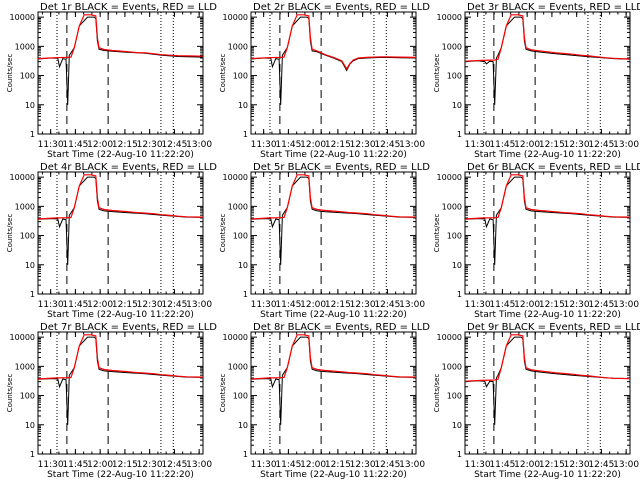 The image size is (640, 480). What do you see at coordinates (553, 167) in the screenshot?
I see `panel-title: Det 6r BLACK = Events, RED = LLD` at bounding box center [553, 167].